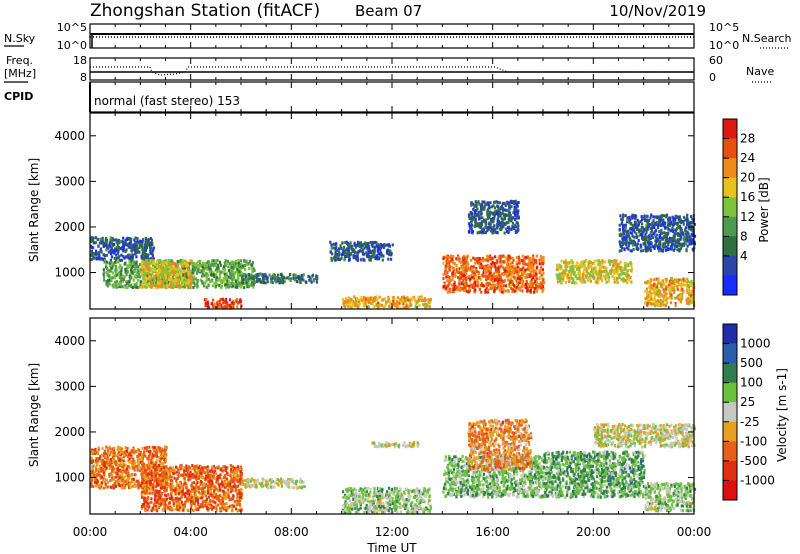 The width and height of the screenshot is (800, 554). I want to click on nave-right-tick-top: 60, so click(716, 60).